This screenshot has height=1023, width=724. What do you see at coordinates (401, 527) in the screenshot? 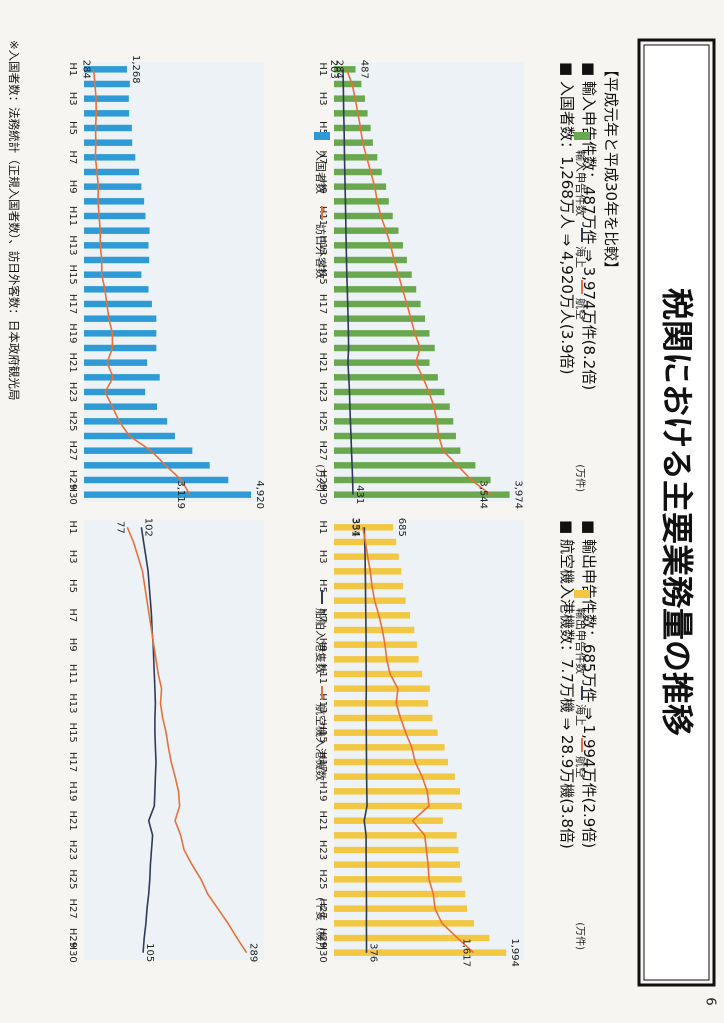
I see `data-label: 685` at bounding box center [401, 527].